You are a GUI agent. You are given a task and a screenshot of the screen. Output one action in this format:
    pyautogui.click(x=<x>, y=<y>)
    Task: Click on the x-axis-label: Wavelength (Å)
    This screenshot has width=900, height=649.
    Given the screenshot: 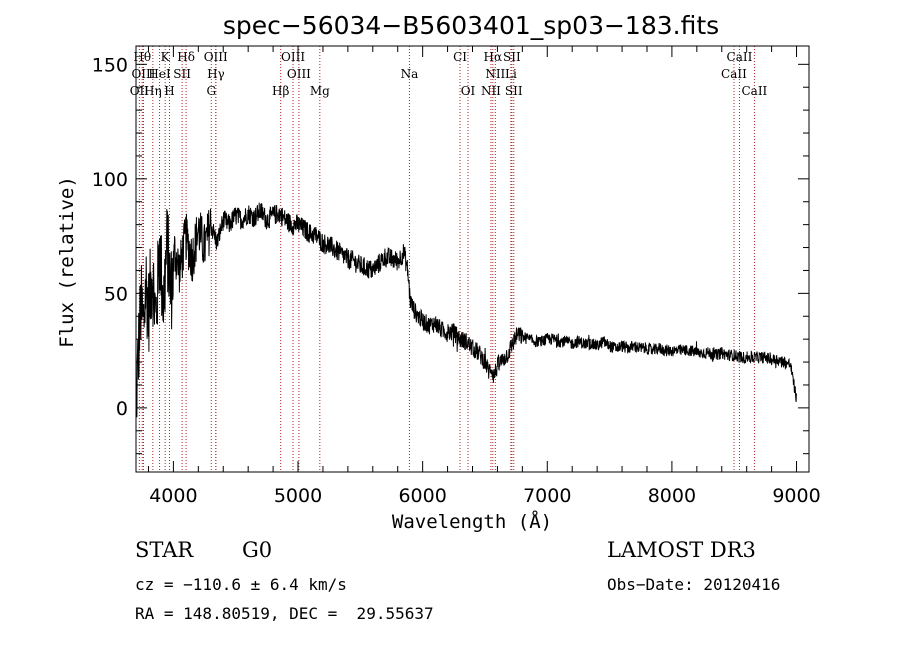 What is the action you would take?
    pyautogui.click(x=472, y=521)
    